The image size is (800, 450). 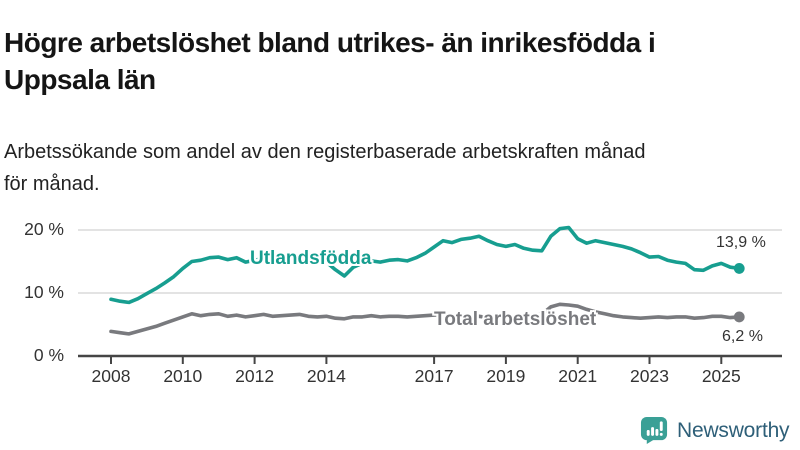 What do you see at coordinates (721, 376) in the screenshot?
I see `x-axis-label: 2025` at bounding box center [721, 376].